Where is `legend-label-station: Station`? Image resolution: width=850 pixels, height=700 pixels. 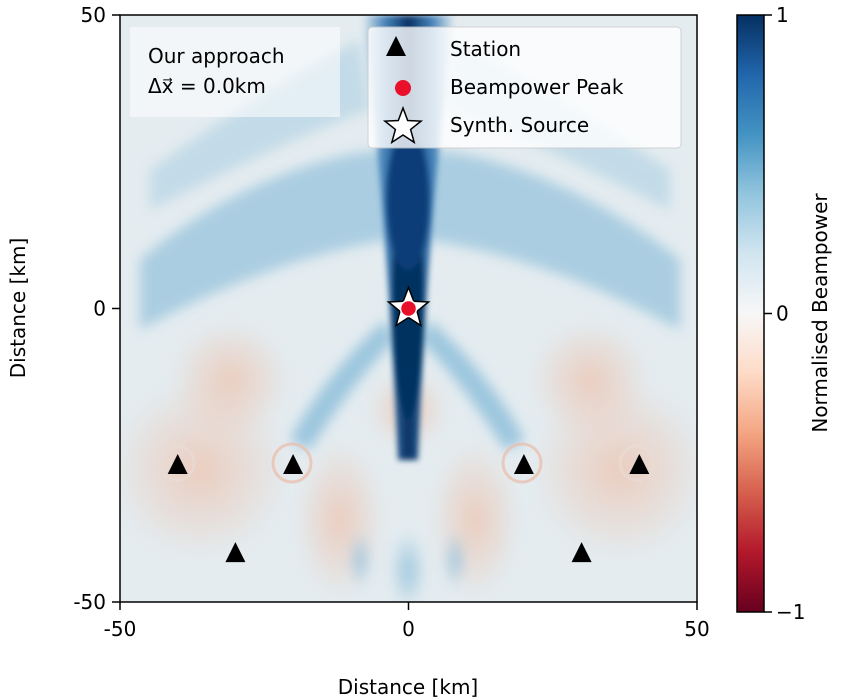 legend-label-station: Station is located at coordinates (485, 49).